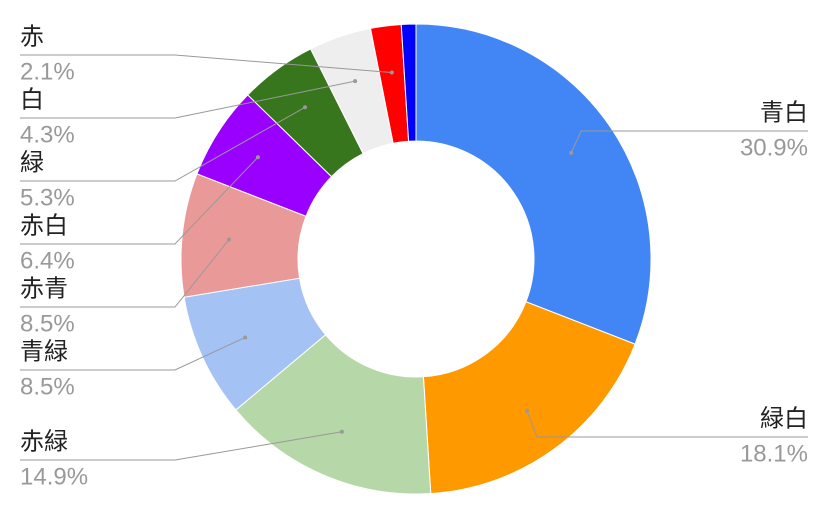  Describe the element at coordinates (32, 36) in the screenshot. I see `slice-label: 赤` at that location.